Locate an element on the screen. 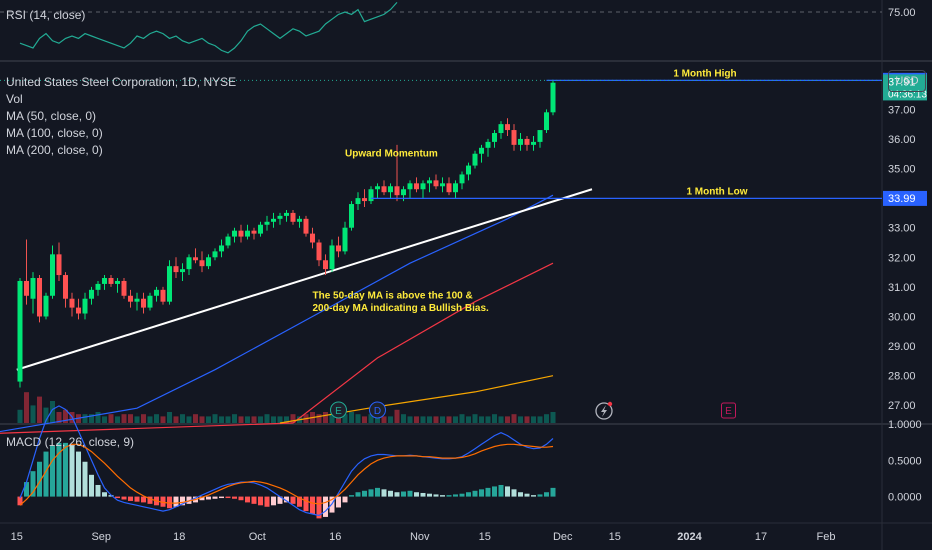  legend-ma-200: MA (200, close, 0) is located at coordinates (54, 150).